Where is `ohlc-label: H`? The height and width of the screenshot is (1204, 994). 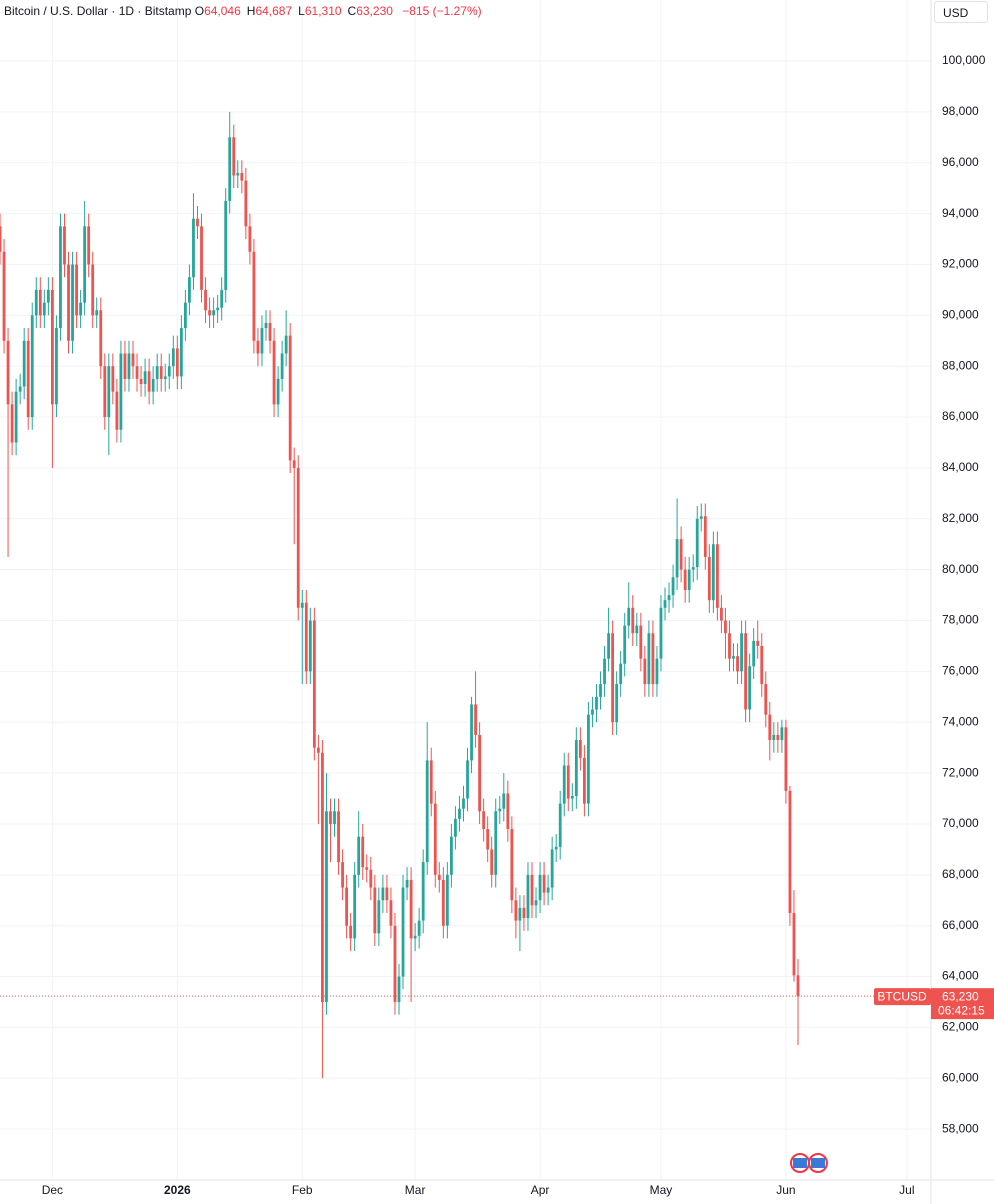 ohlc-label: H is located at coordinates (251, 11).